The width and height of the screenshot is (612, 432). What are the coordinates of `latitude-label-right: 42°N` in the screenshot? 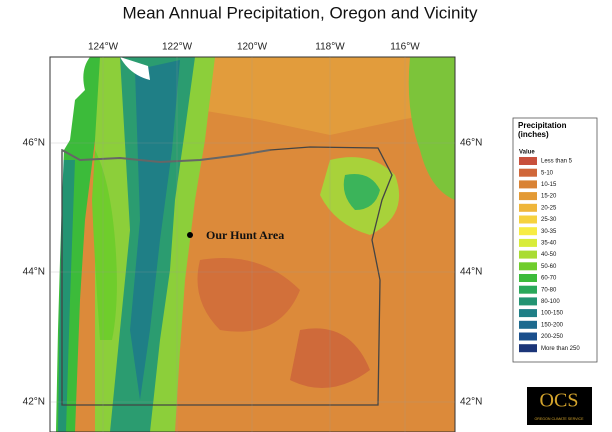 It's located at (471, 402).